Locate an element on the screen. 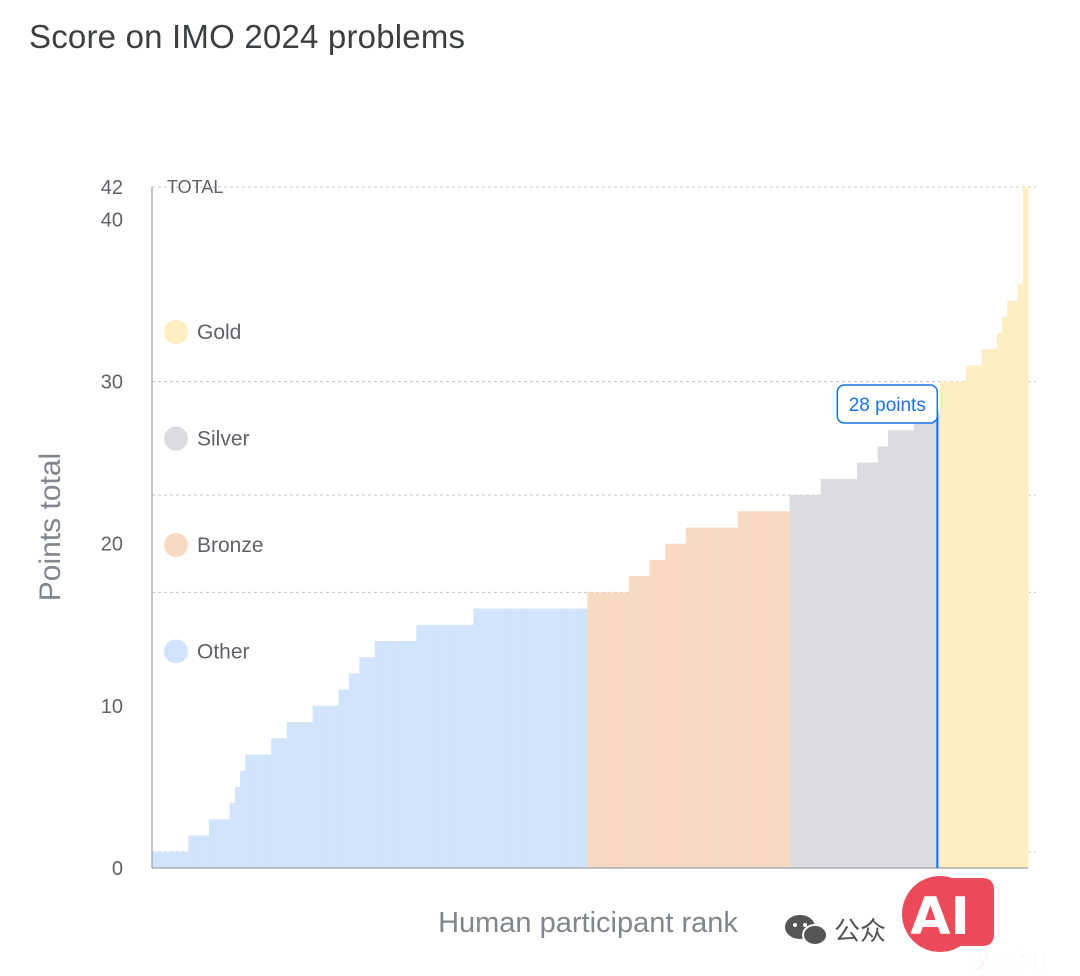 This screenshot has width=1080, height=976. legend-item-silver: Silver is located at coordinates (207, 438).